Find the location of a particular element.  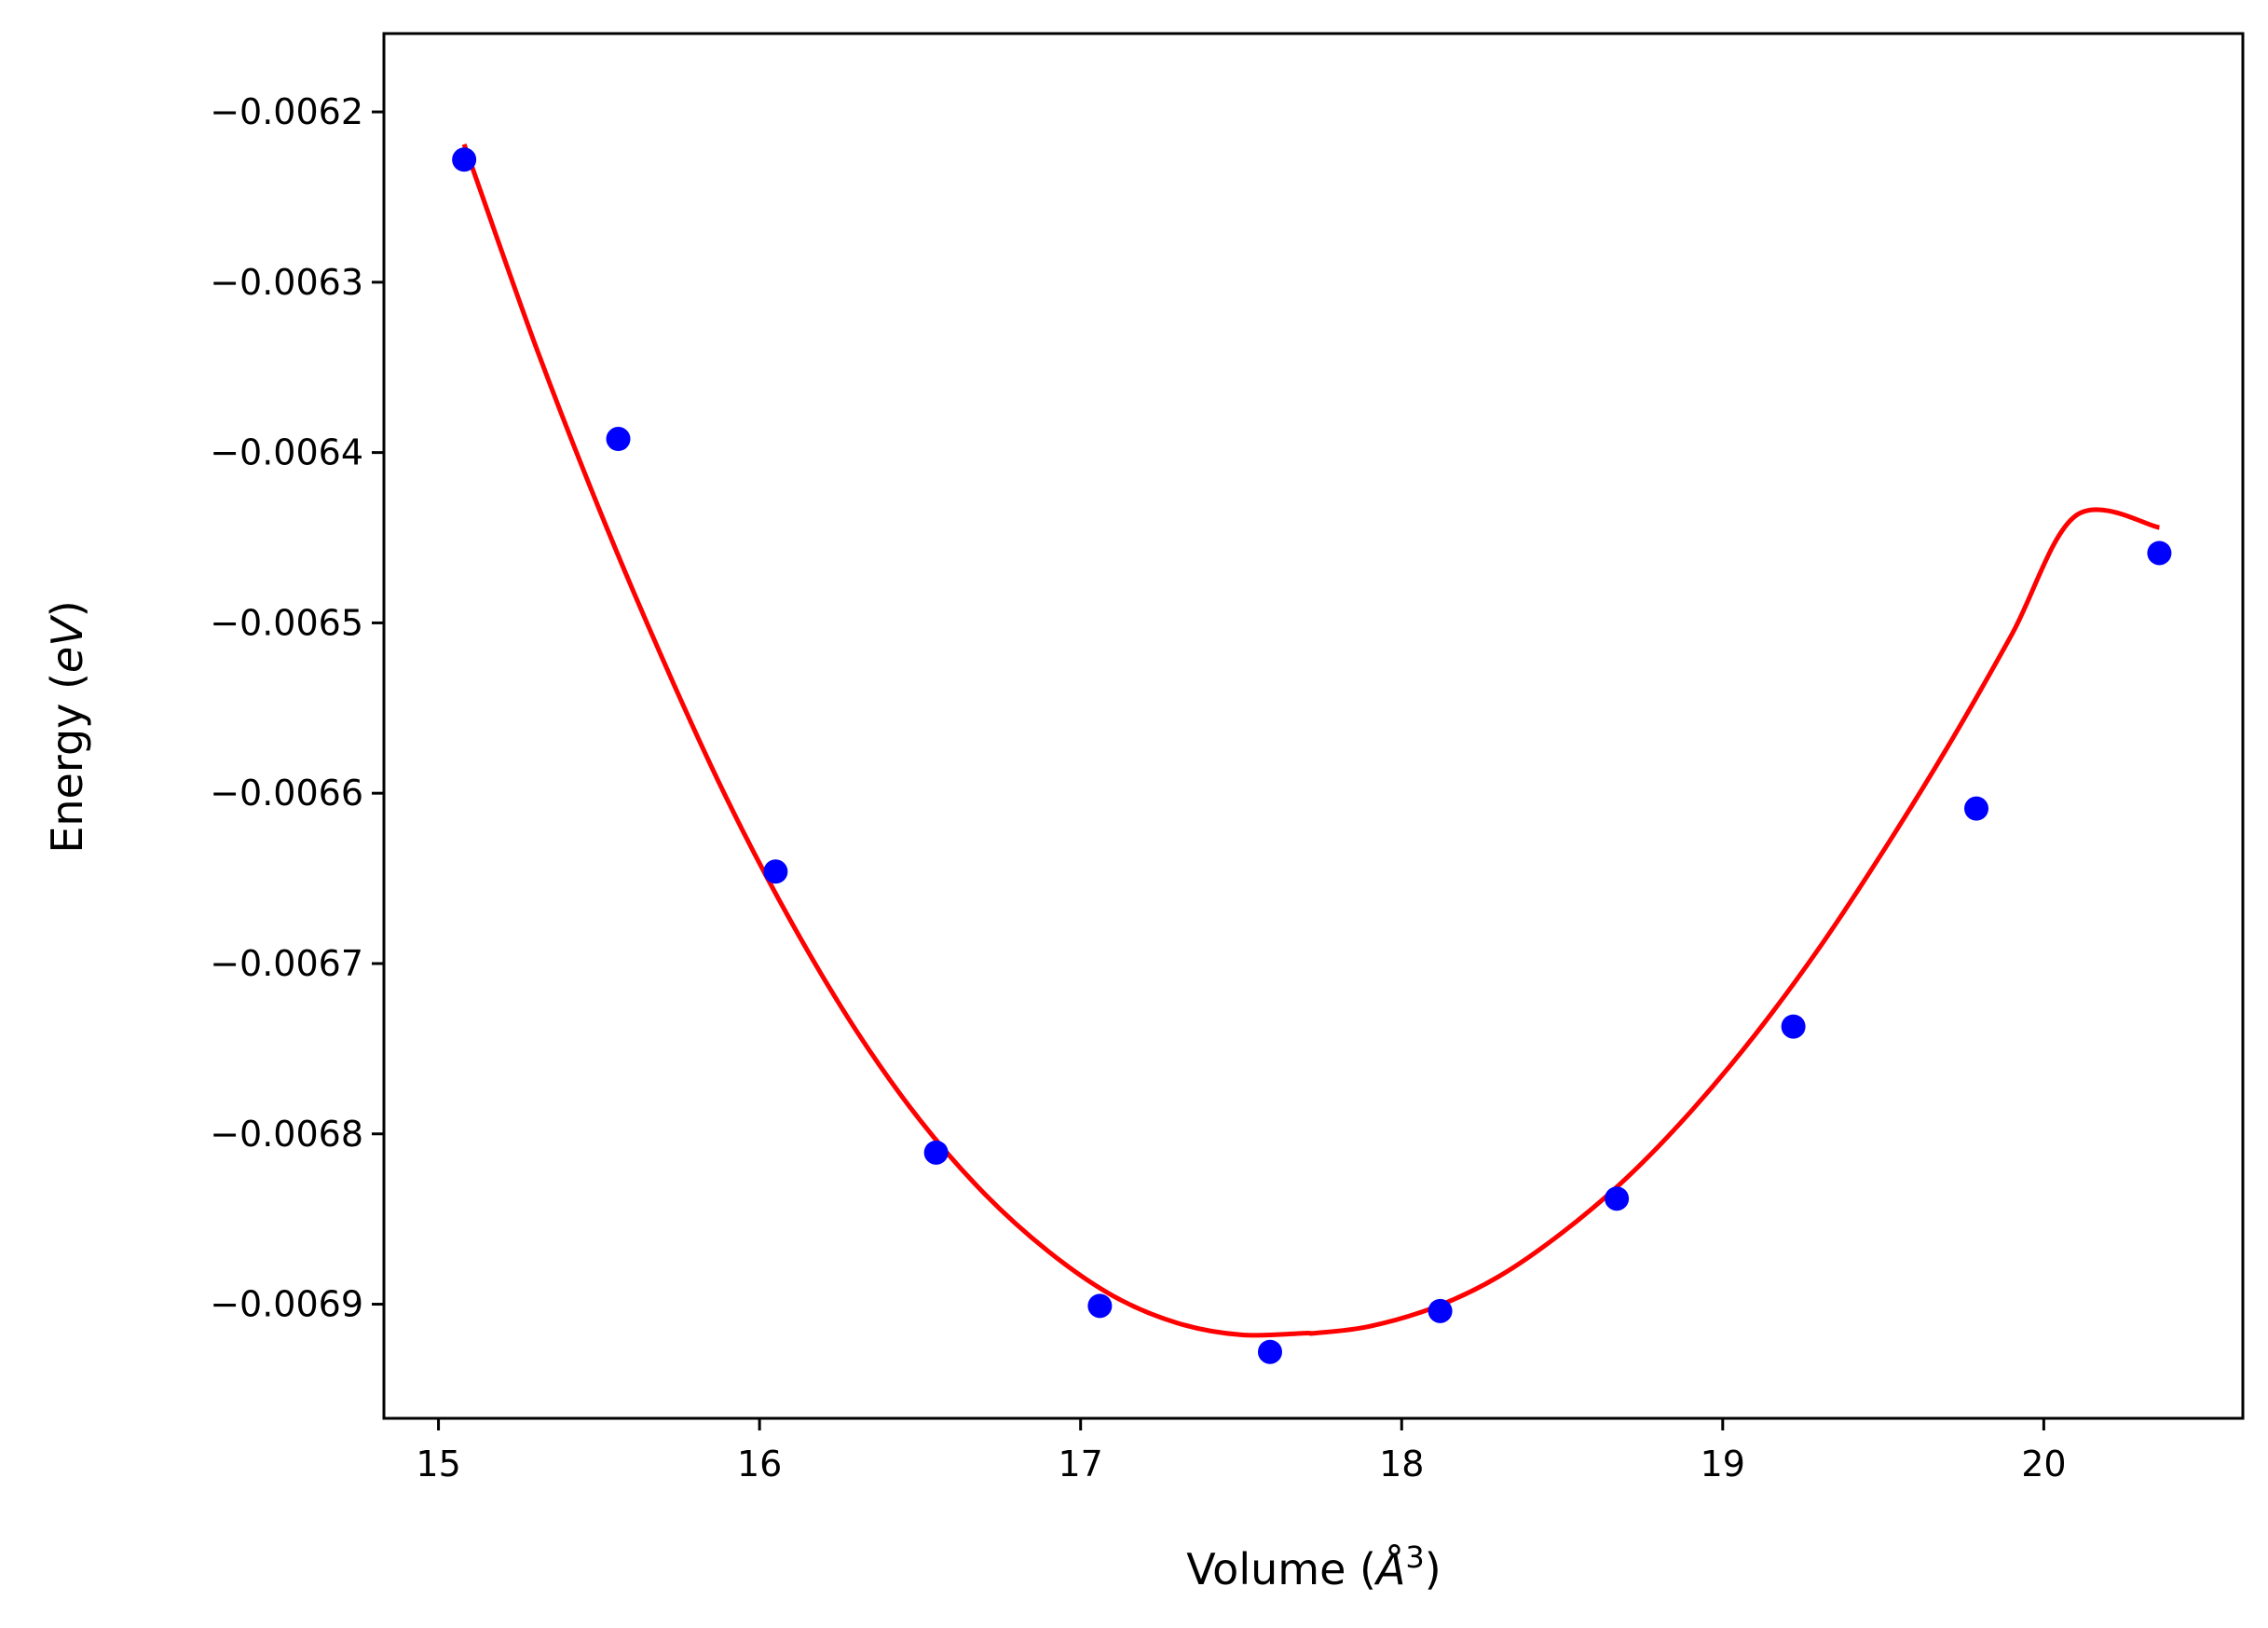

x-axis-label-exponent: 3 is located at coordinates (1414, 1557).